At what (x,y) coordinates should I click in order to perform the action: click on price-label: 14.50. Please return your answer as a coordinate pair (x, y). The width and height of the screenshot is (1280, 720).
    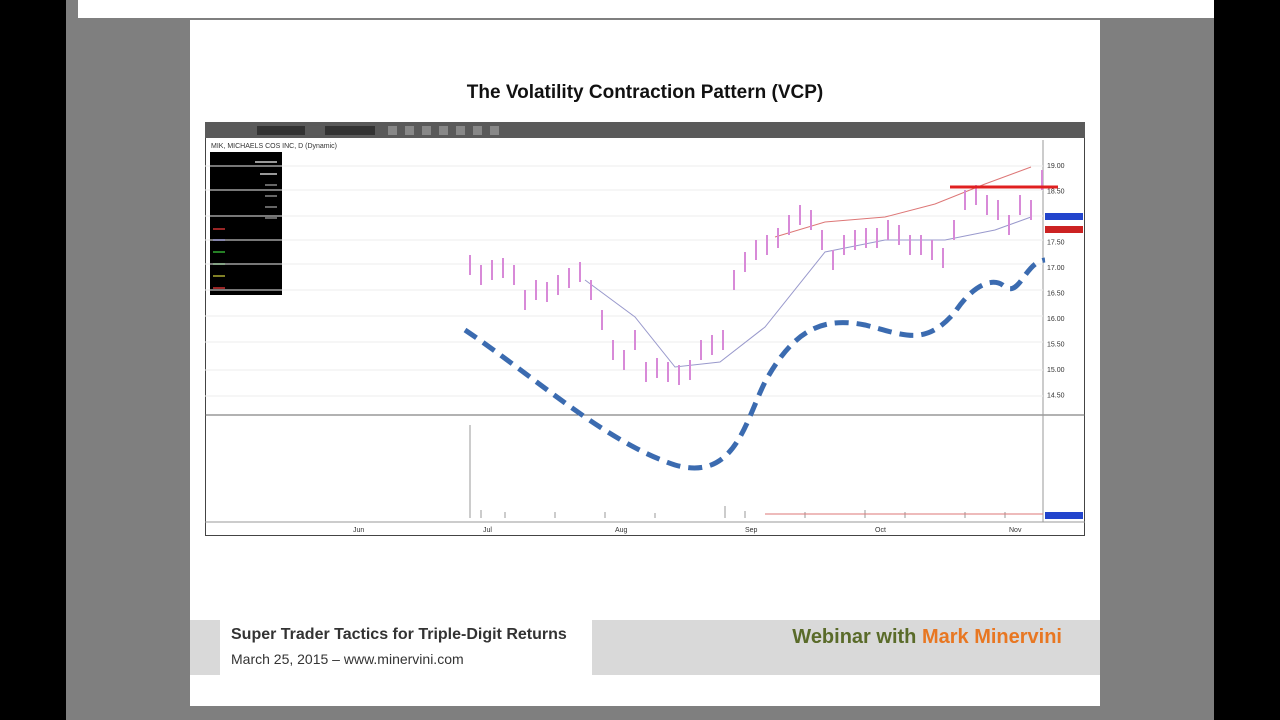
    Looking at the image, I should click on (1056, 396).